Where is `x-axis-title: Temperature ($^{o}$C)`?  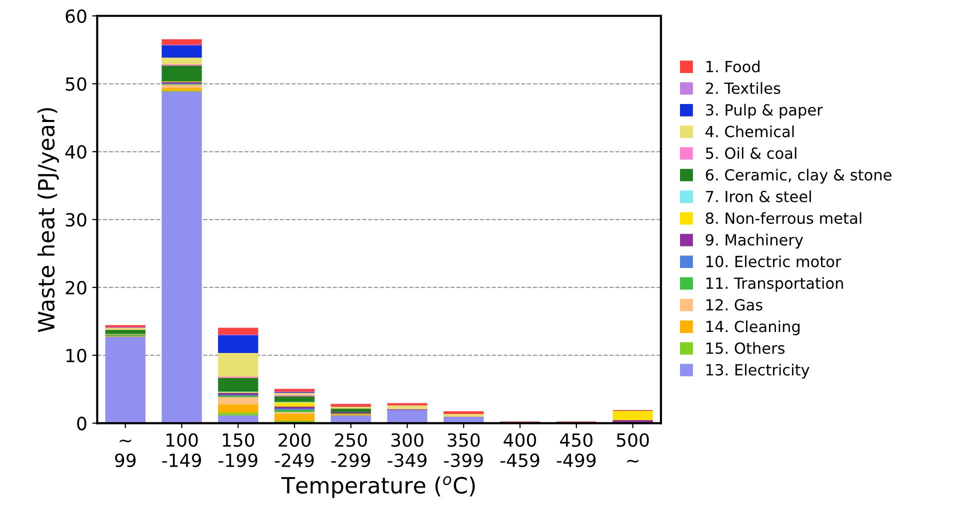 x-axis-title: Temperature ($^{o}$C) is located at coordinates (378, 487).